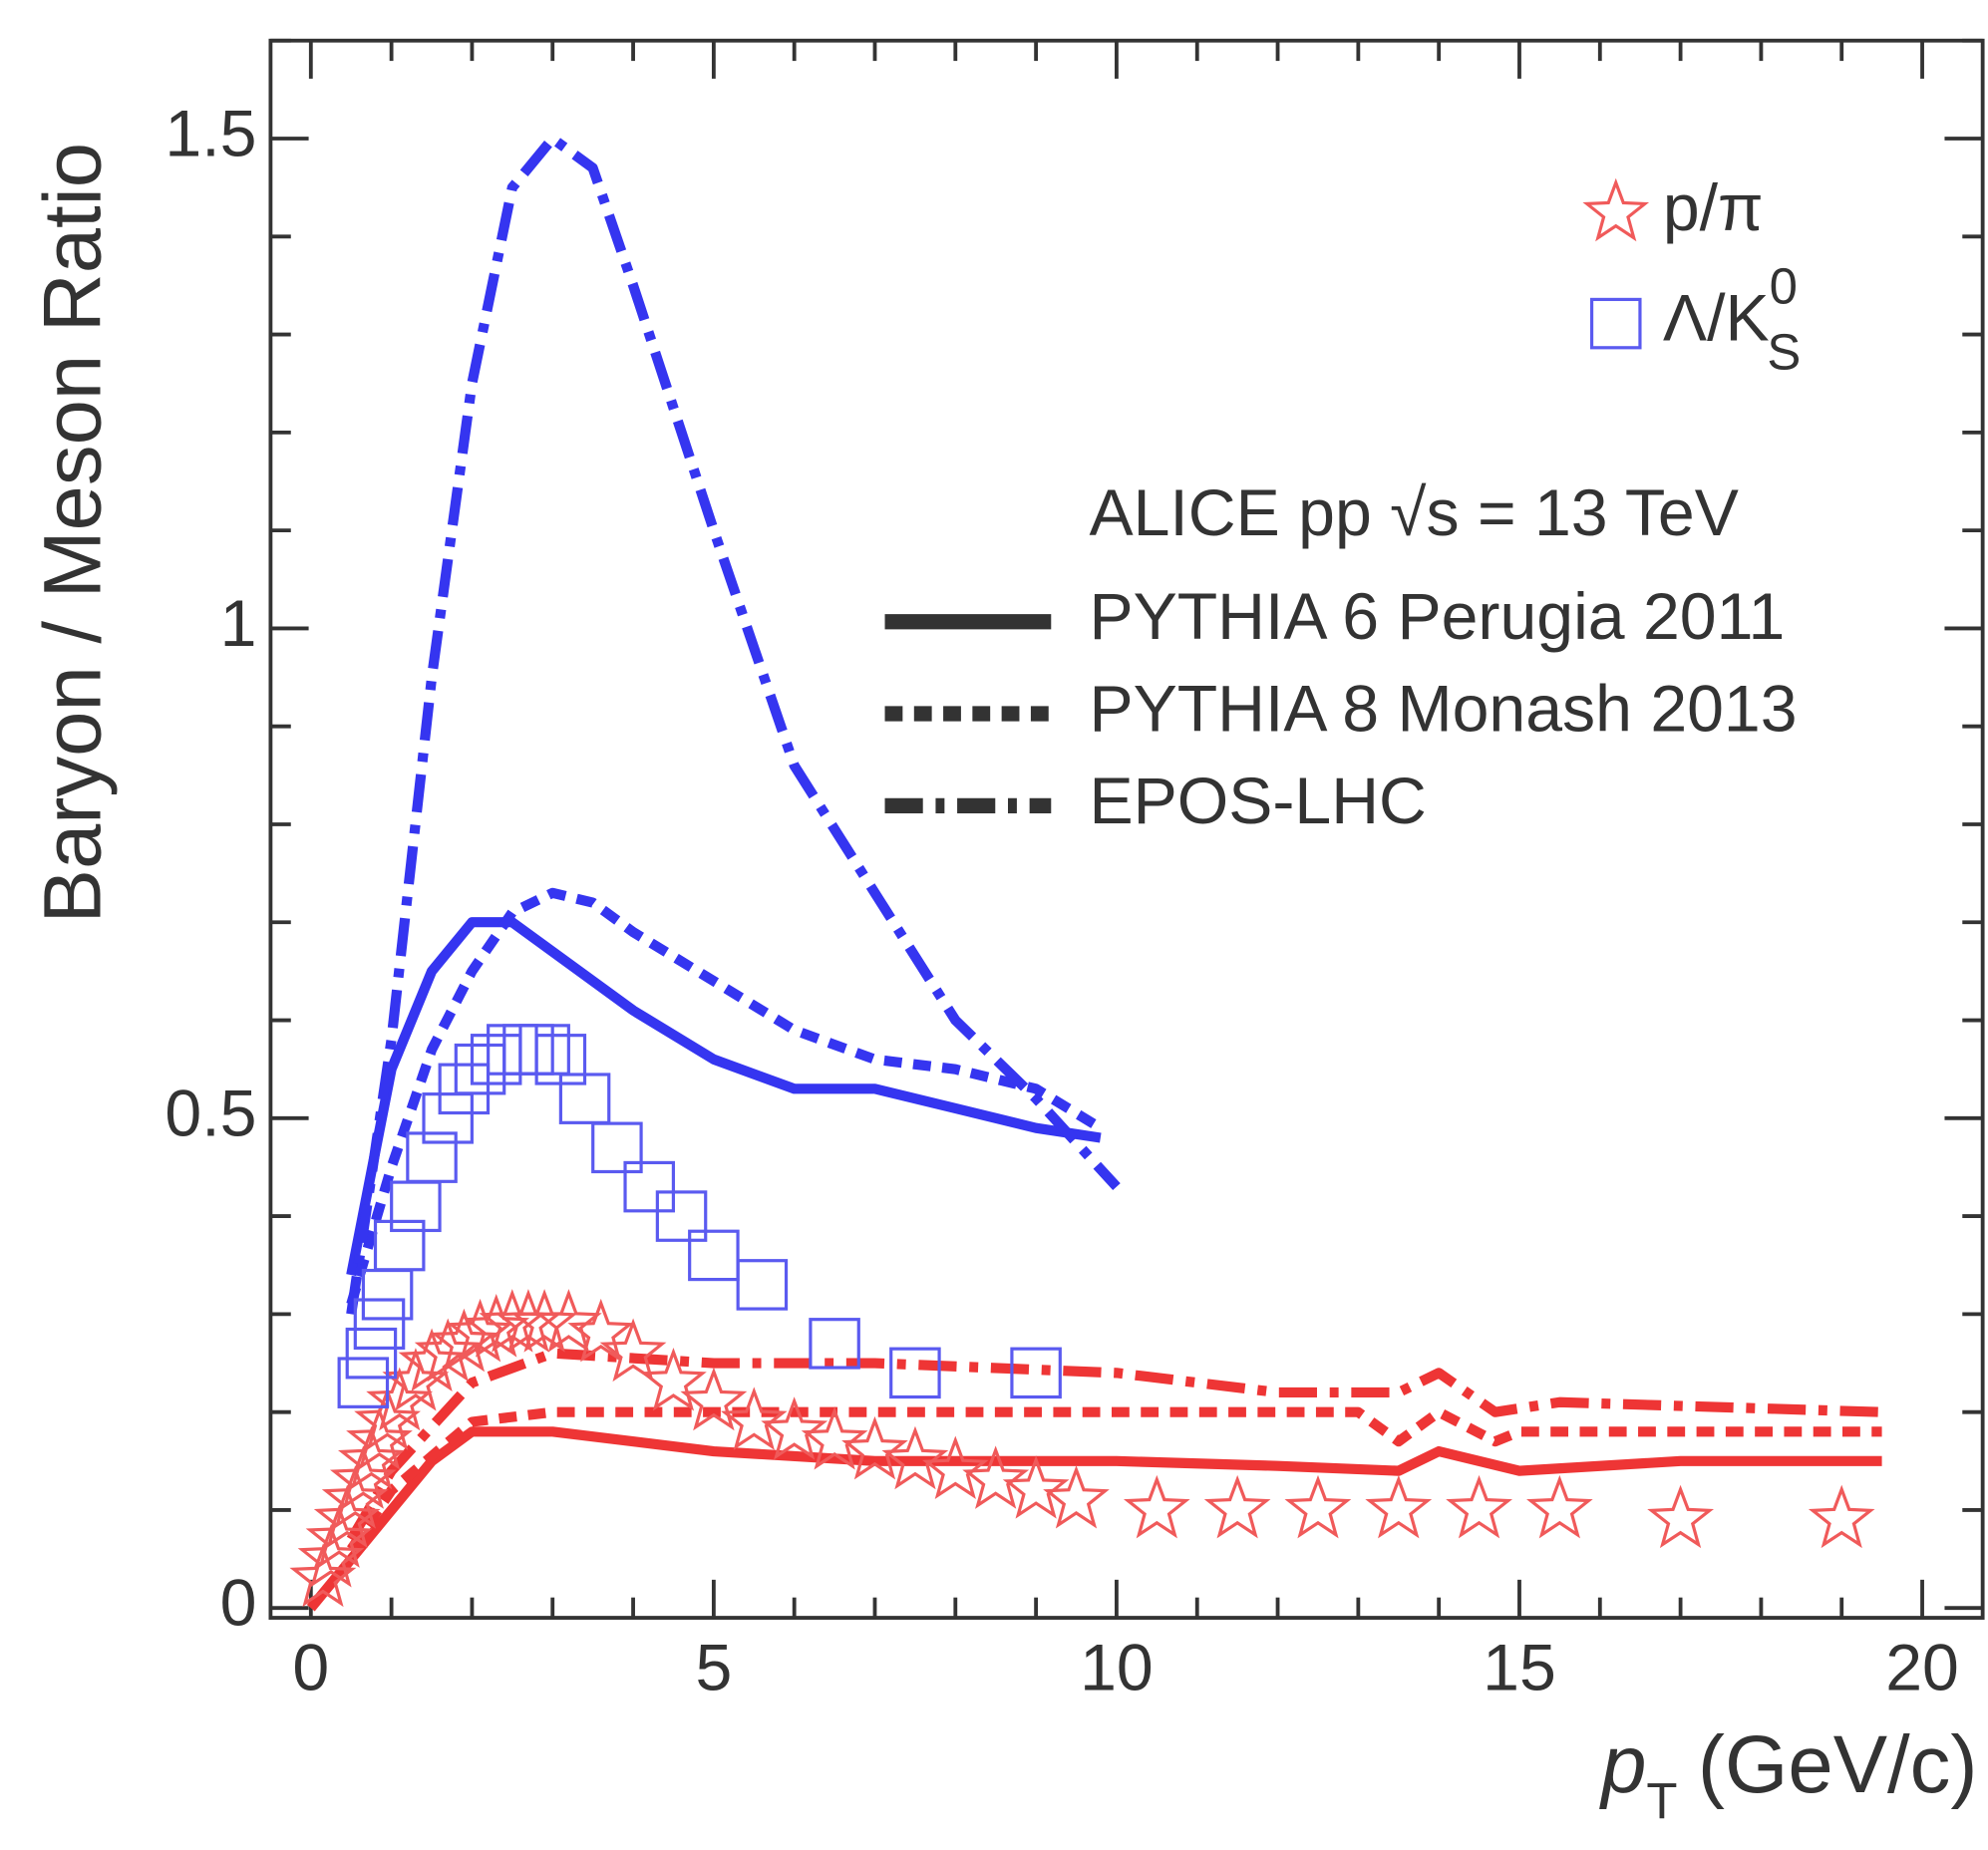 The image size is (1988, 1850). Describe the element at coordinates (238, 1604) in the screenshot. I see `y-tick-label: 0` at that location.